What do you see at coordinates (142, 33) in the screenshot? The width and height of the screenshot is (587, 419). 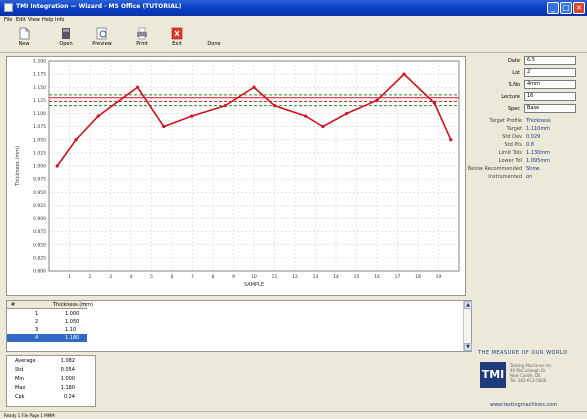 I see `print-icon` at bounding box center [142, 33].